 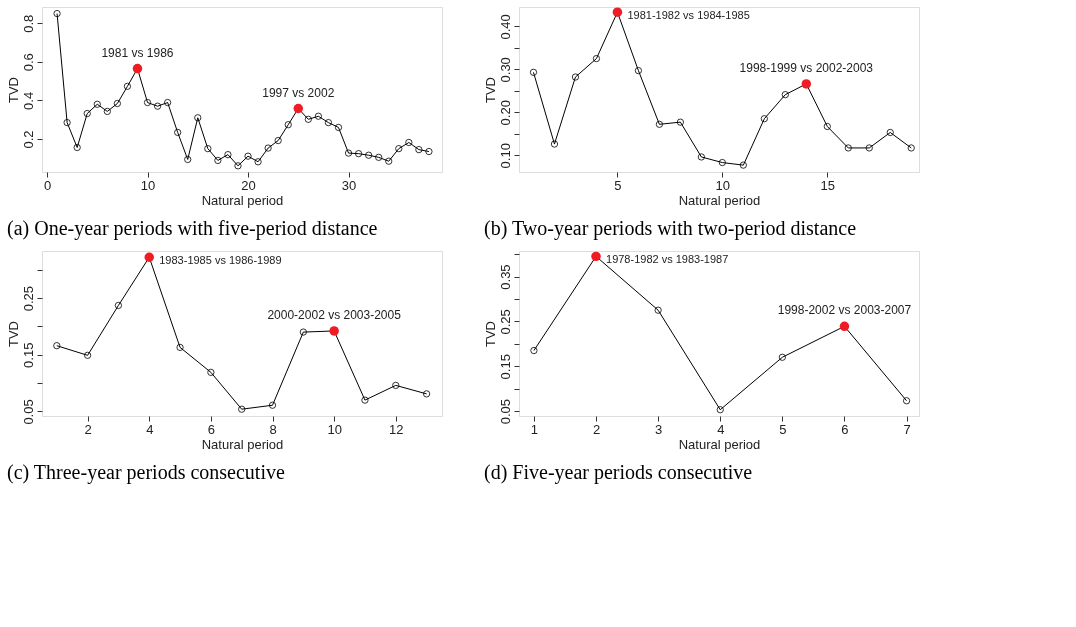 I want to click on x-tick-label: 4, so click(x=150, y=429).